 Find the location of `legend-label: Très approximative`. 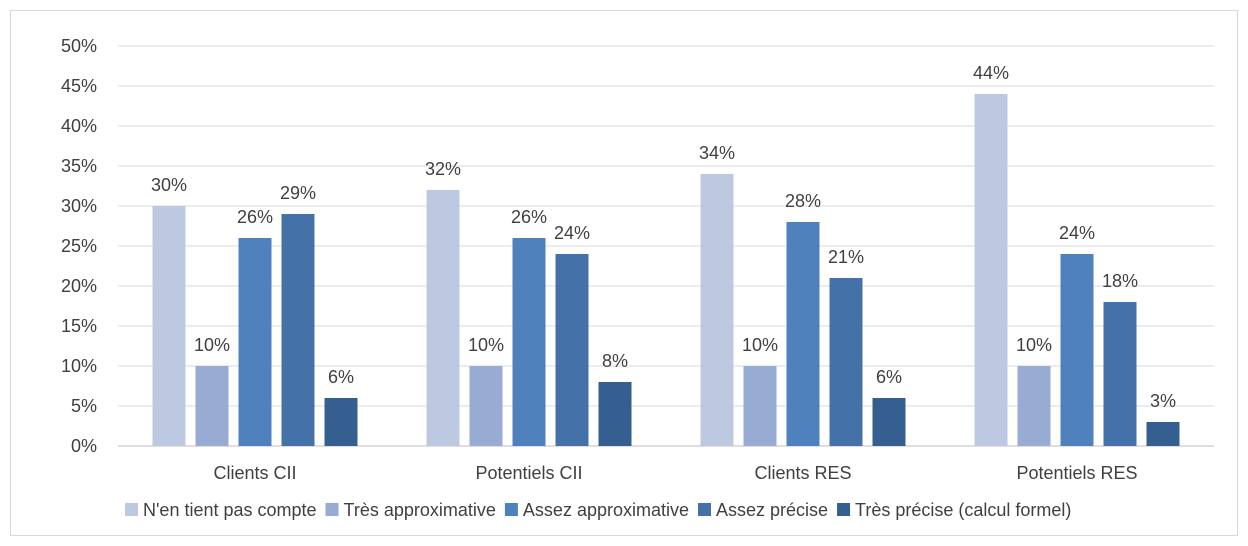

legend-label: Très approximative is located at coordinates (420, 510).